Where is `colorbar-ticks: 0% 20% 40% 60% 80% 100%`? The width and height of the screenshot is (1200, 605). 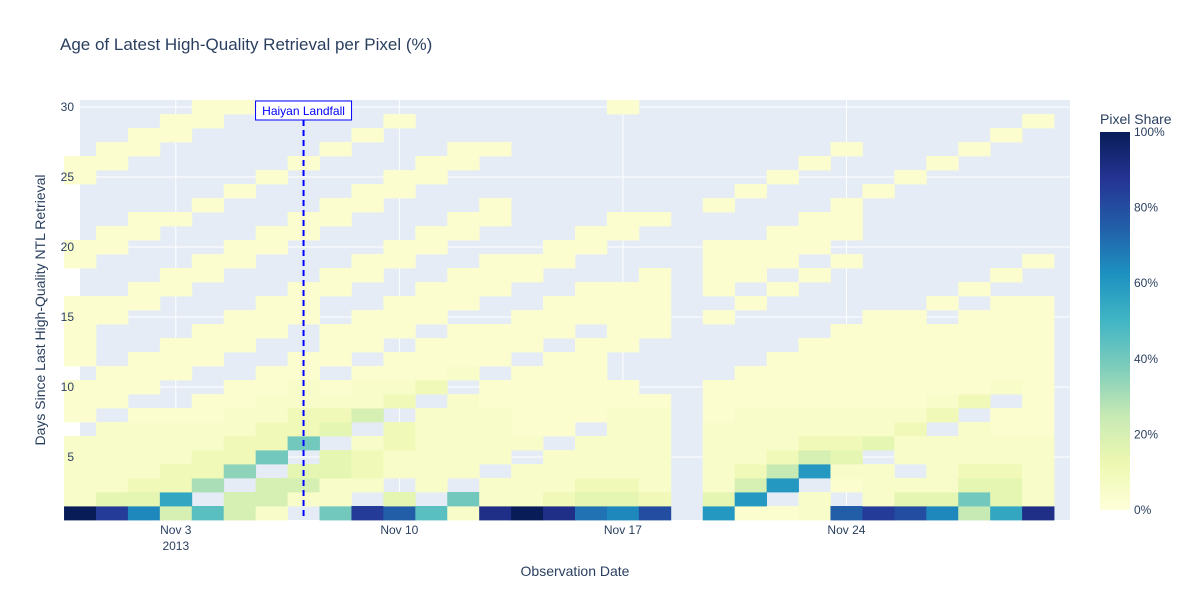
colorbar-ticks: 0% 20% 40% 60% 80% 100% is located at coordinates (1149, 321).